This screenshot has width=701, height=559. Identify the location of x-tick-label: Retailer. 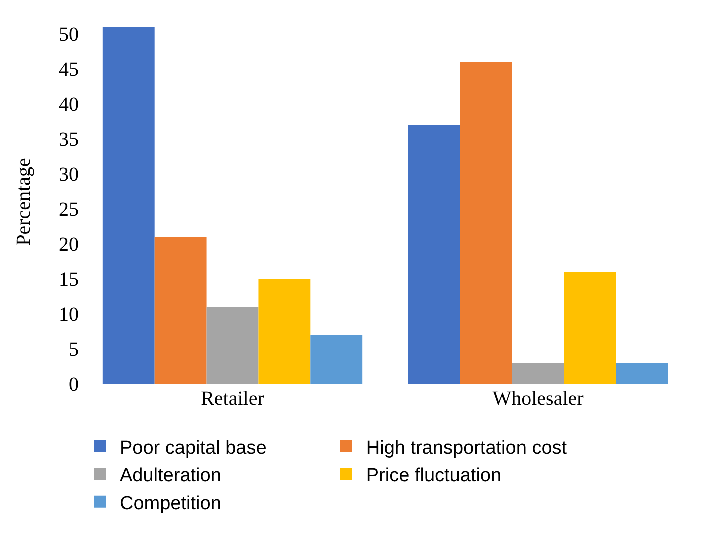
(233, 399).